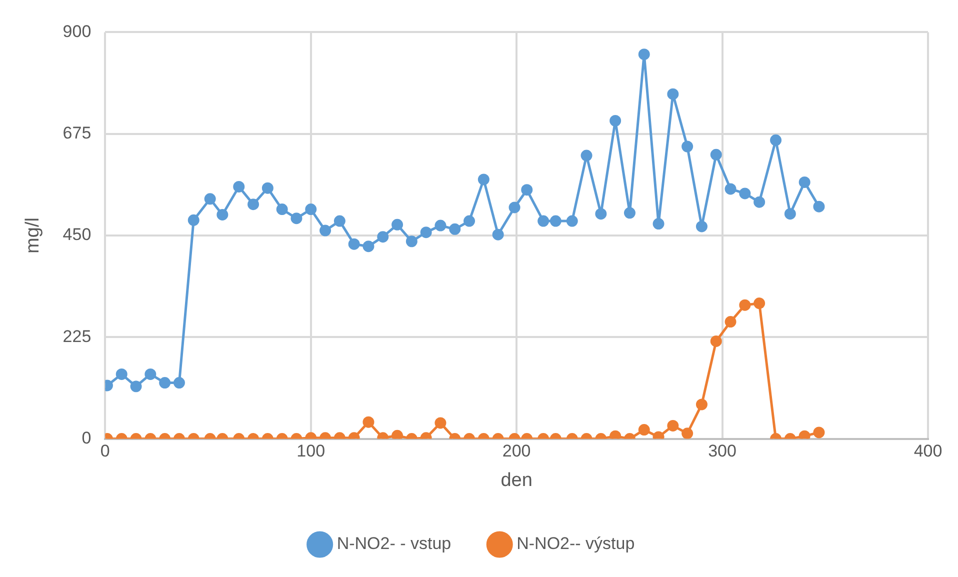 The width and height of the screenshot is (958, 577). I want to click on x-tick-label: 200, so click(516, 451).